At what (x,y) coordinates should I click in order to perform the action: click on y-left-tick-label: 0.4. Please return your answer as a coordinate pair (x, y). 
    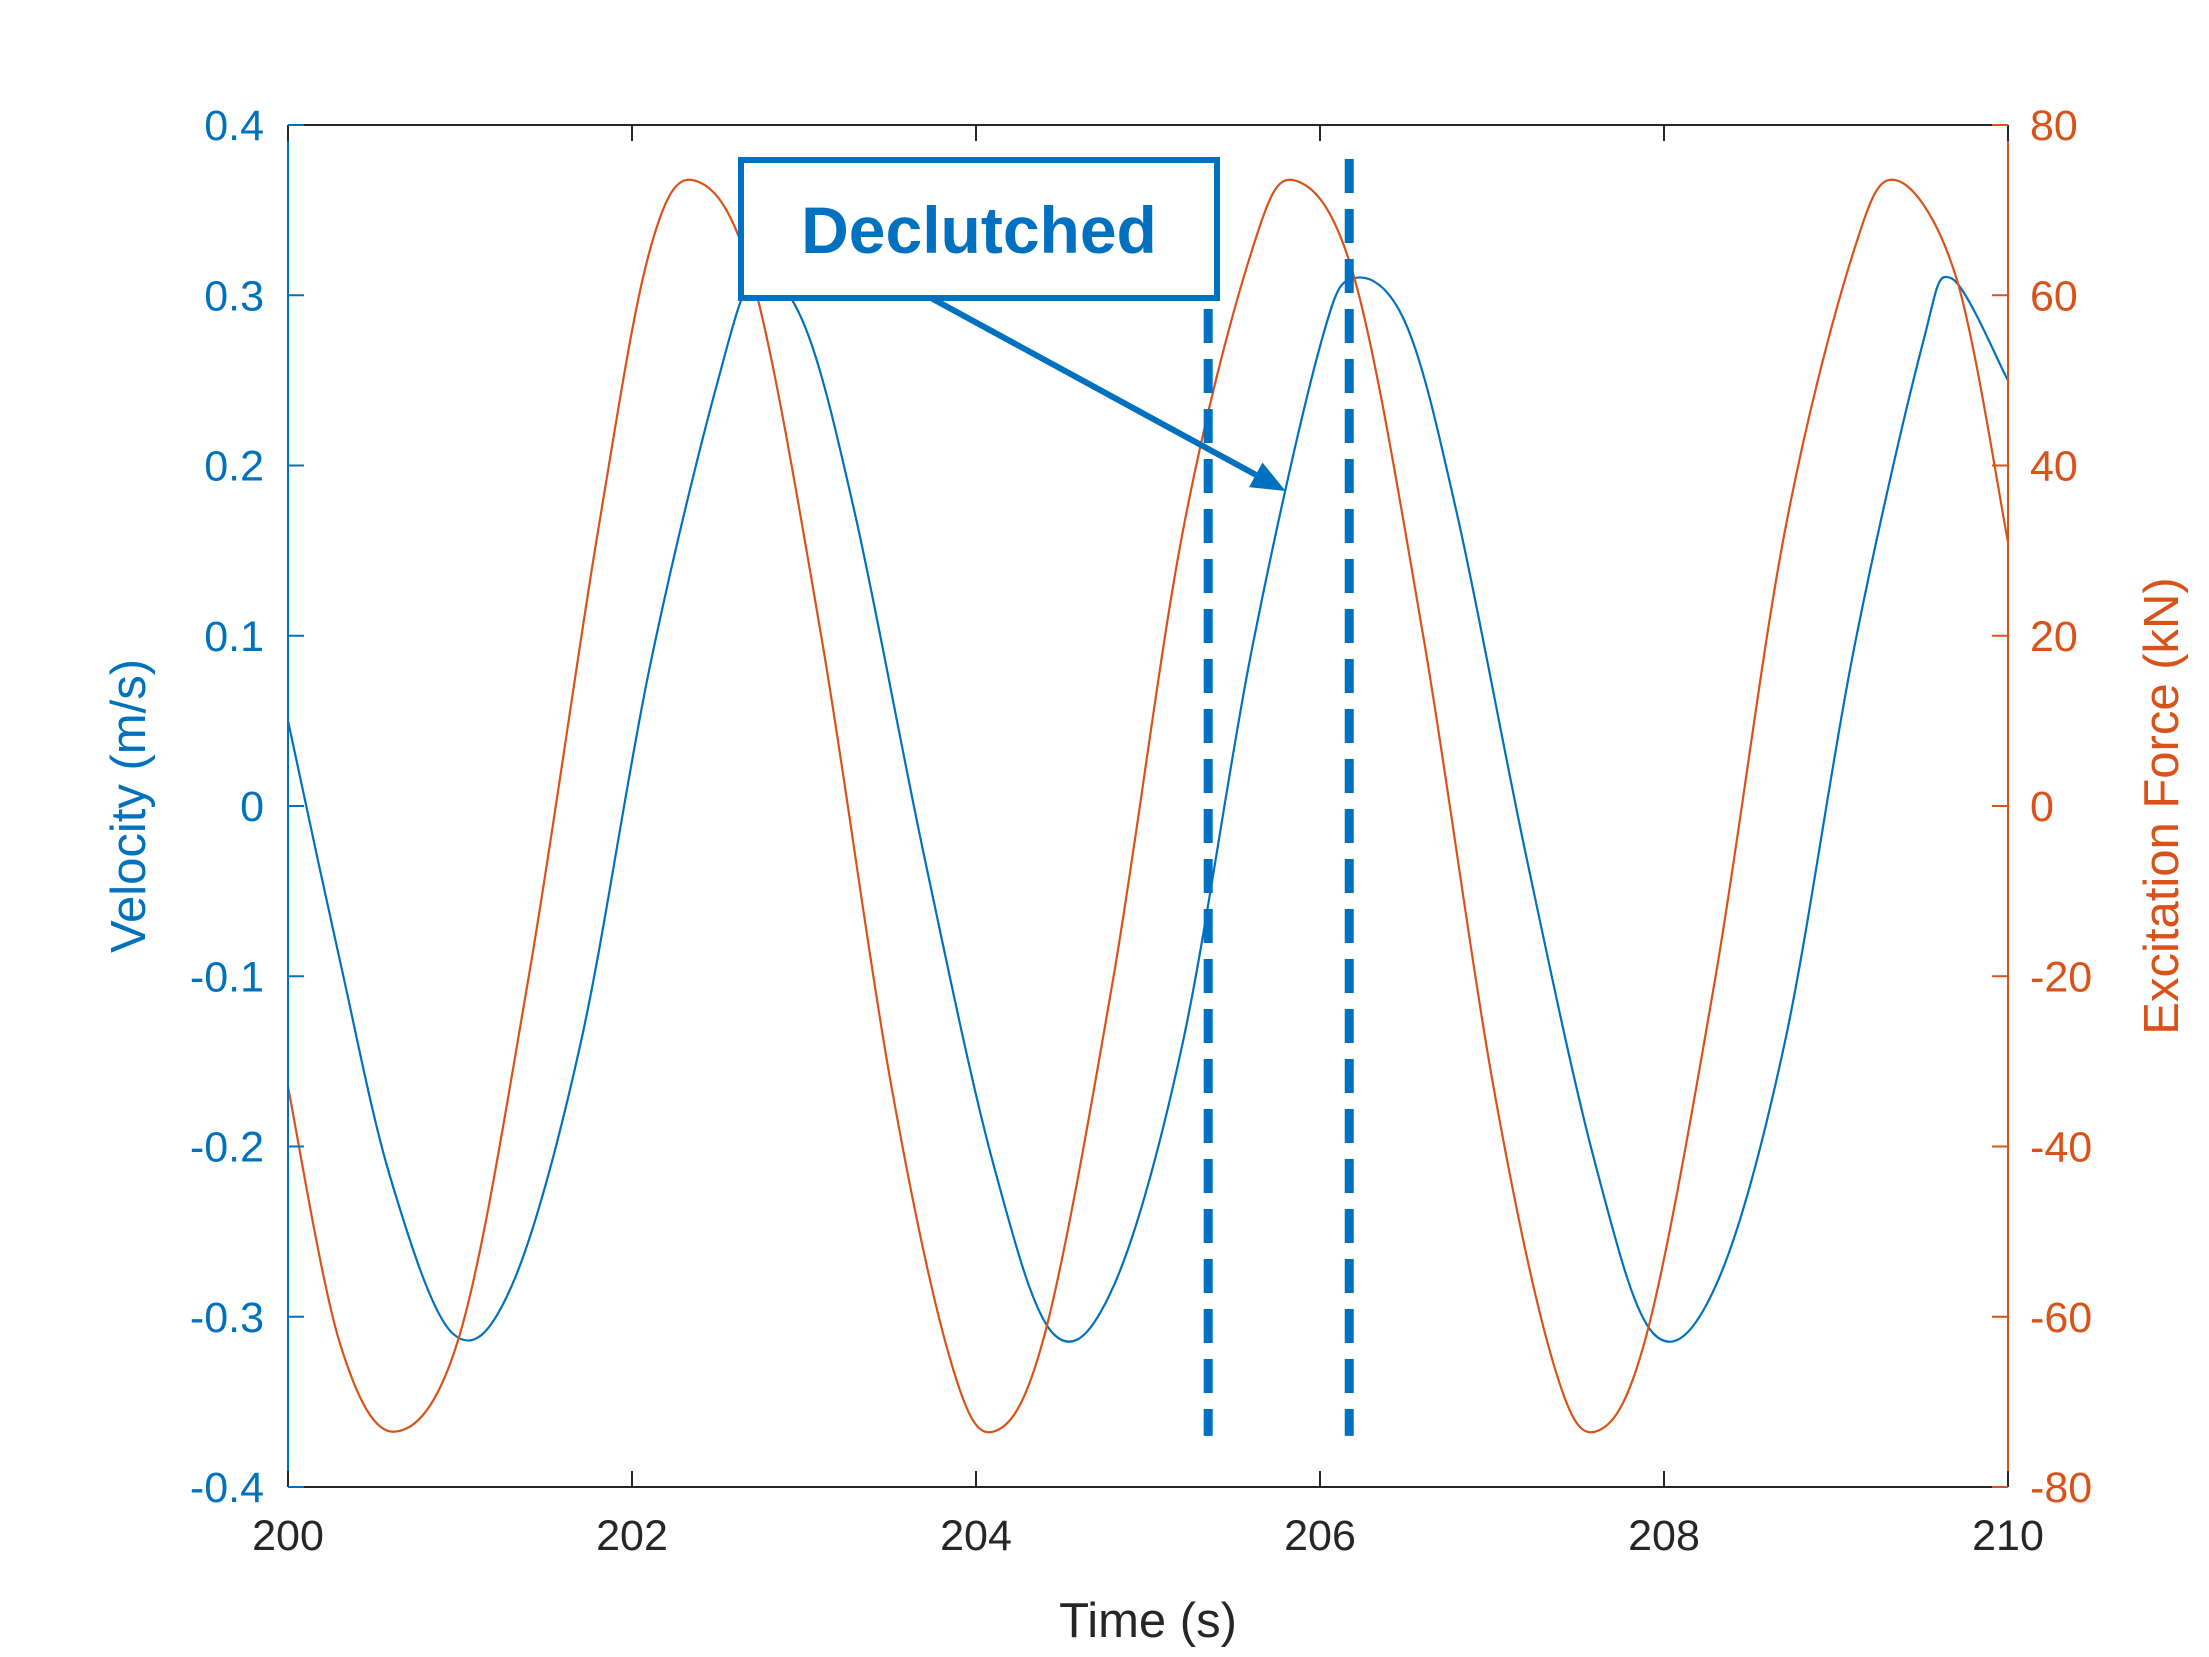
    Looking at the image, I should click on (234, 126).